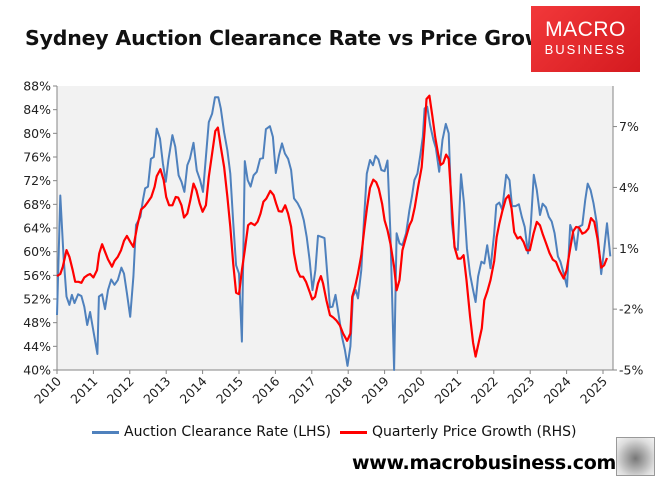 The height and width of the screenshot is (483, 664). I want to click on left-tick-label: 56%, so click(37, 275).